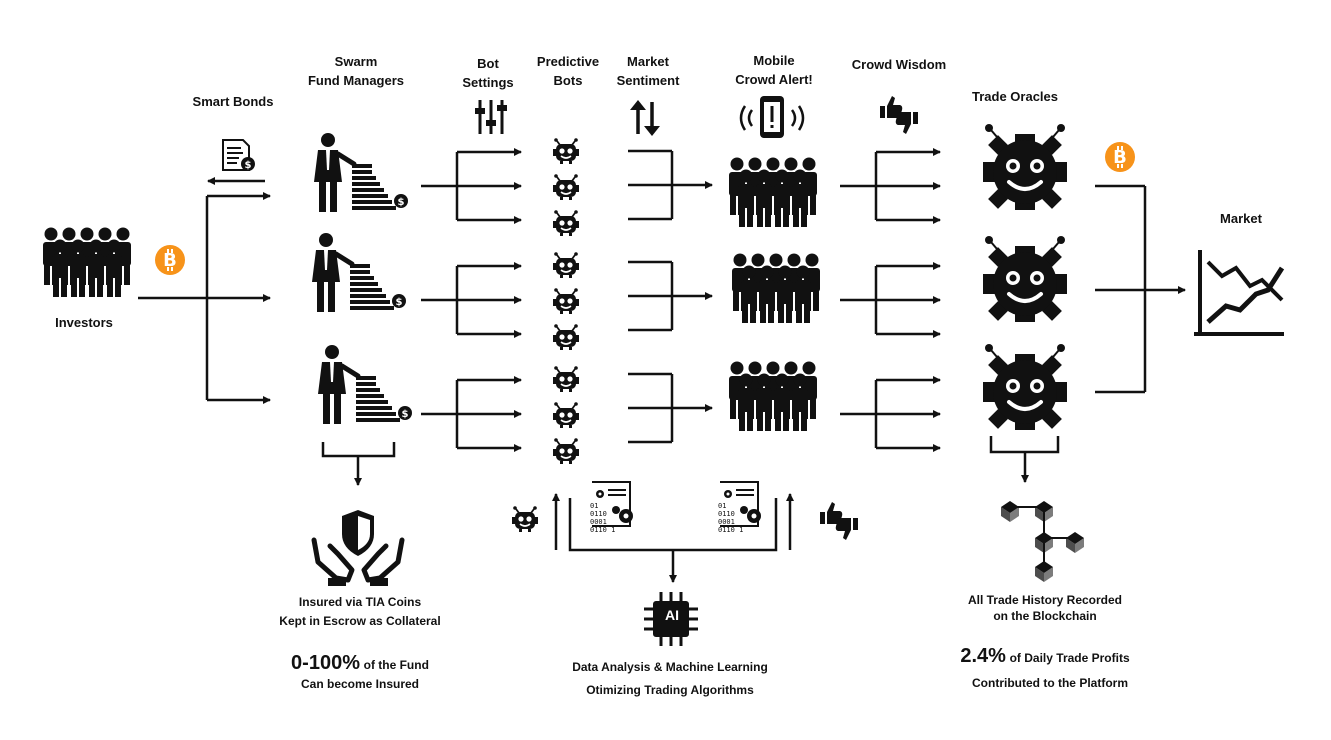 The width and height of the screenshot is (1331, 740). I want to click on up-down-arrows-icon, so click(645, 118).